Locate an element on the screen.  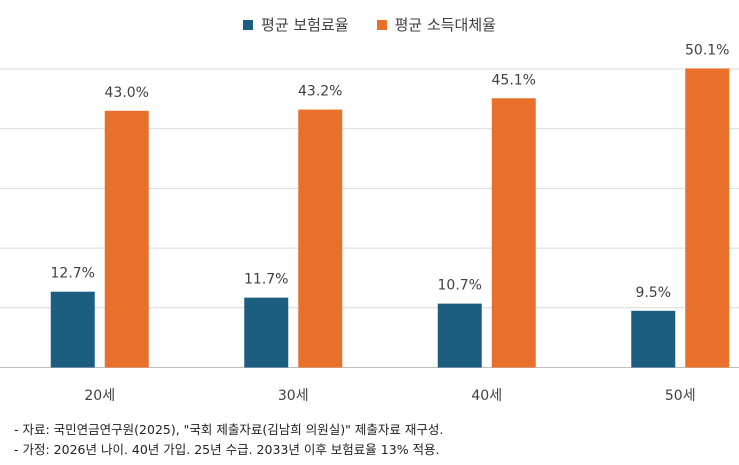
legend-swatch-premium is located at coordinates (248, 24).